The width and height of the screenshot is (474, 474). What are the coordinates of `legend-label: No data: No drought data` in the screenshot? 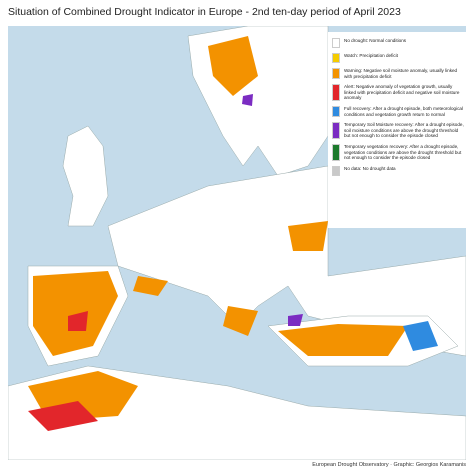 It's located at (370, 168).